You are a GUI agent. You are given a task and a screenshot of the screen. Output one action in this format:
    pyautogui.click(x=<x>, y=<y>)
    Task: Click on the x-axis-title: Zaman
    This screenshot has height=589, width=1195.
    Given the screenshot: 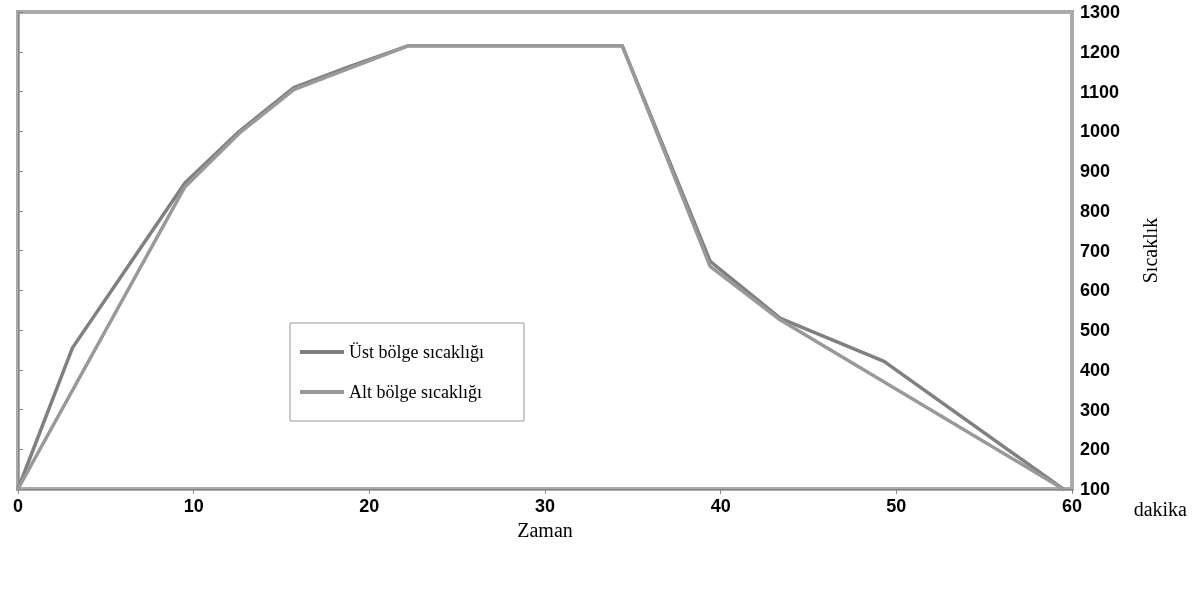 What is the action you would take?
    pyautogui.click(x=545, y=529)
    